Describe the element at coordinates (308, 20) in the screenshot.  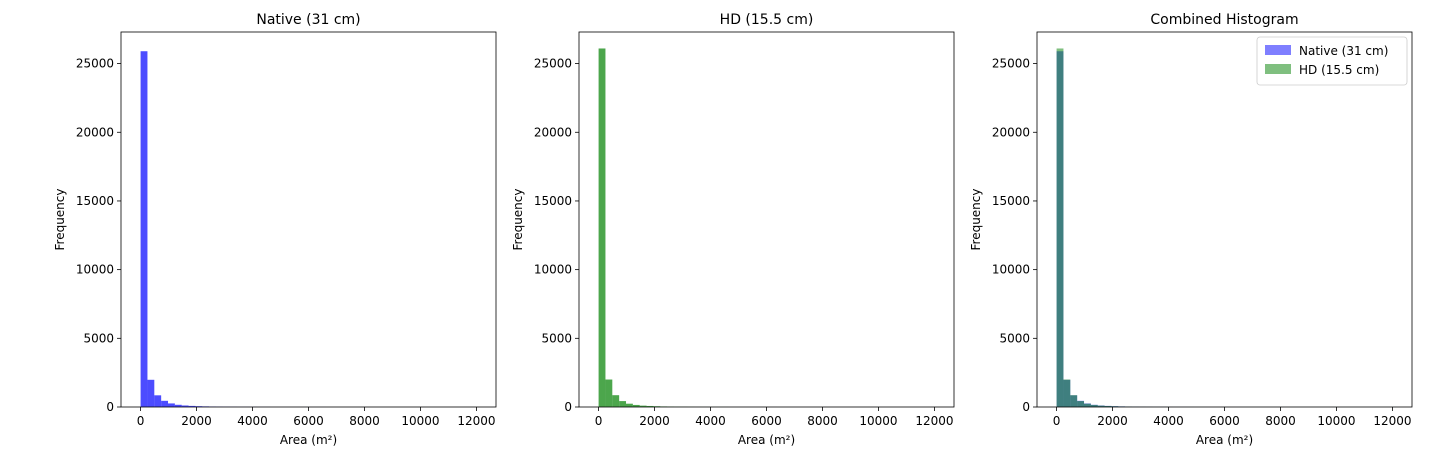
I see `chart-title: Native (31 cm)` at that location.